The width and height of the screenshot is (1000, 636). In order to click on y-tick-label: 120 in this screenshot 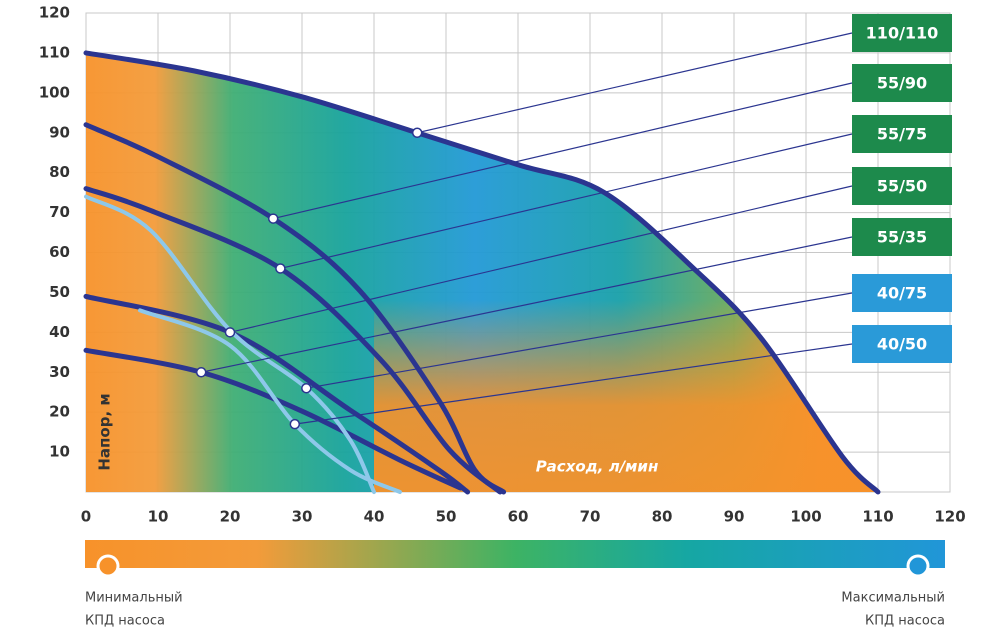, I will do `click(54, 13)`.